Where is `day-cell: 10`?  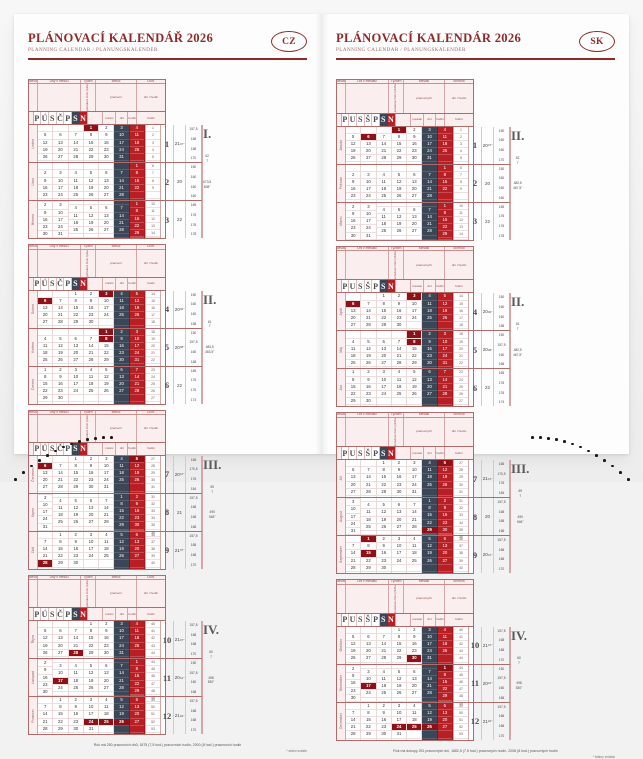
day-cell: 10 is located at coordinates (45, 506).